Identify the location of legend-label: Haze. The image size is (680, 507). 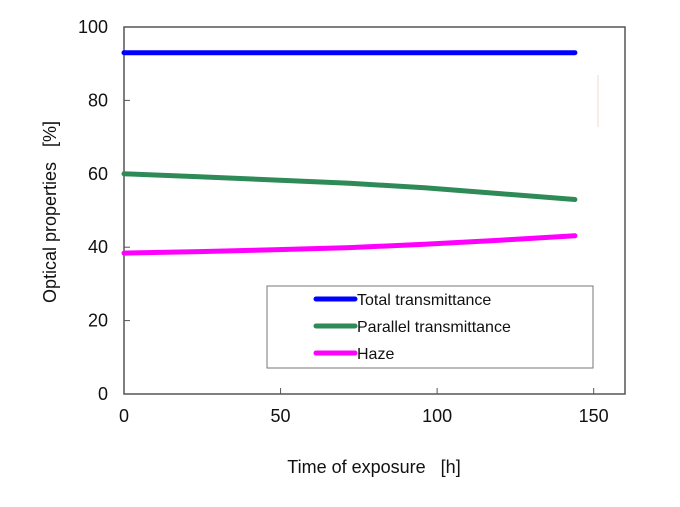
(375, 354).